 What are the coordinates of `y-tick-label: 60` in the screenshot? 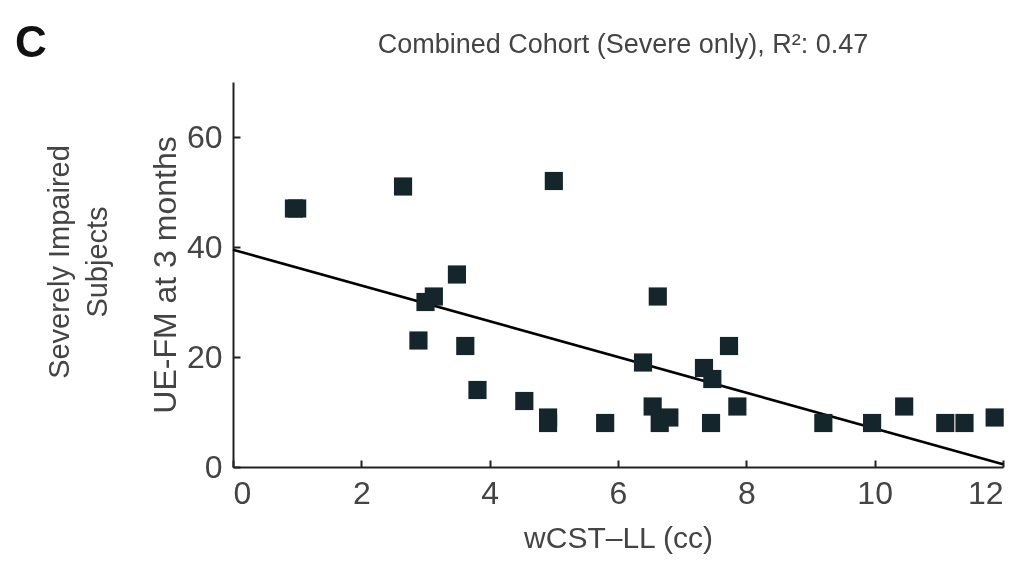 It's located at (204, 136).